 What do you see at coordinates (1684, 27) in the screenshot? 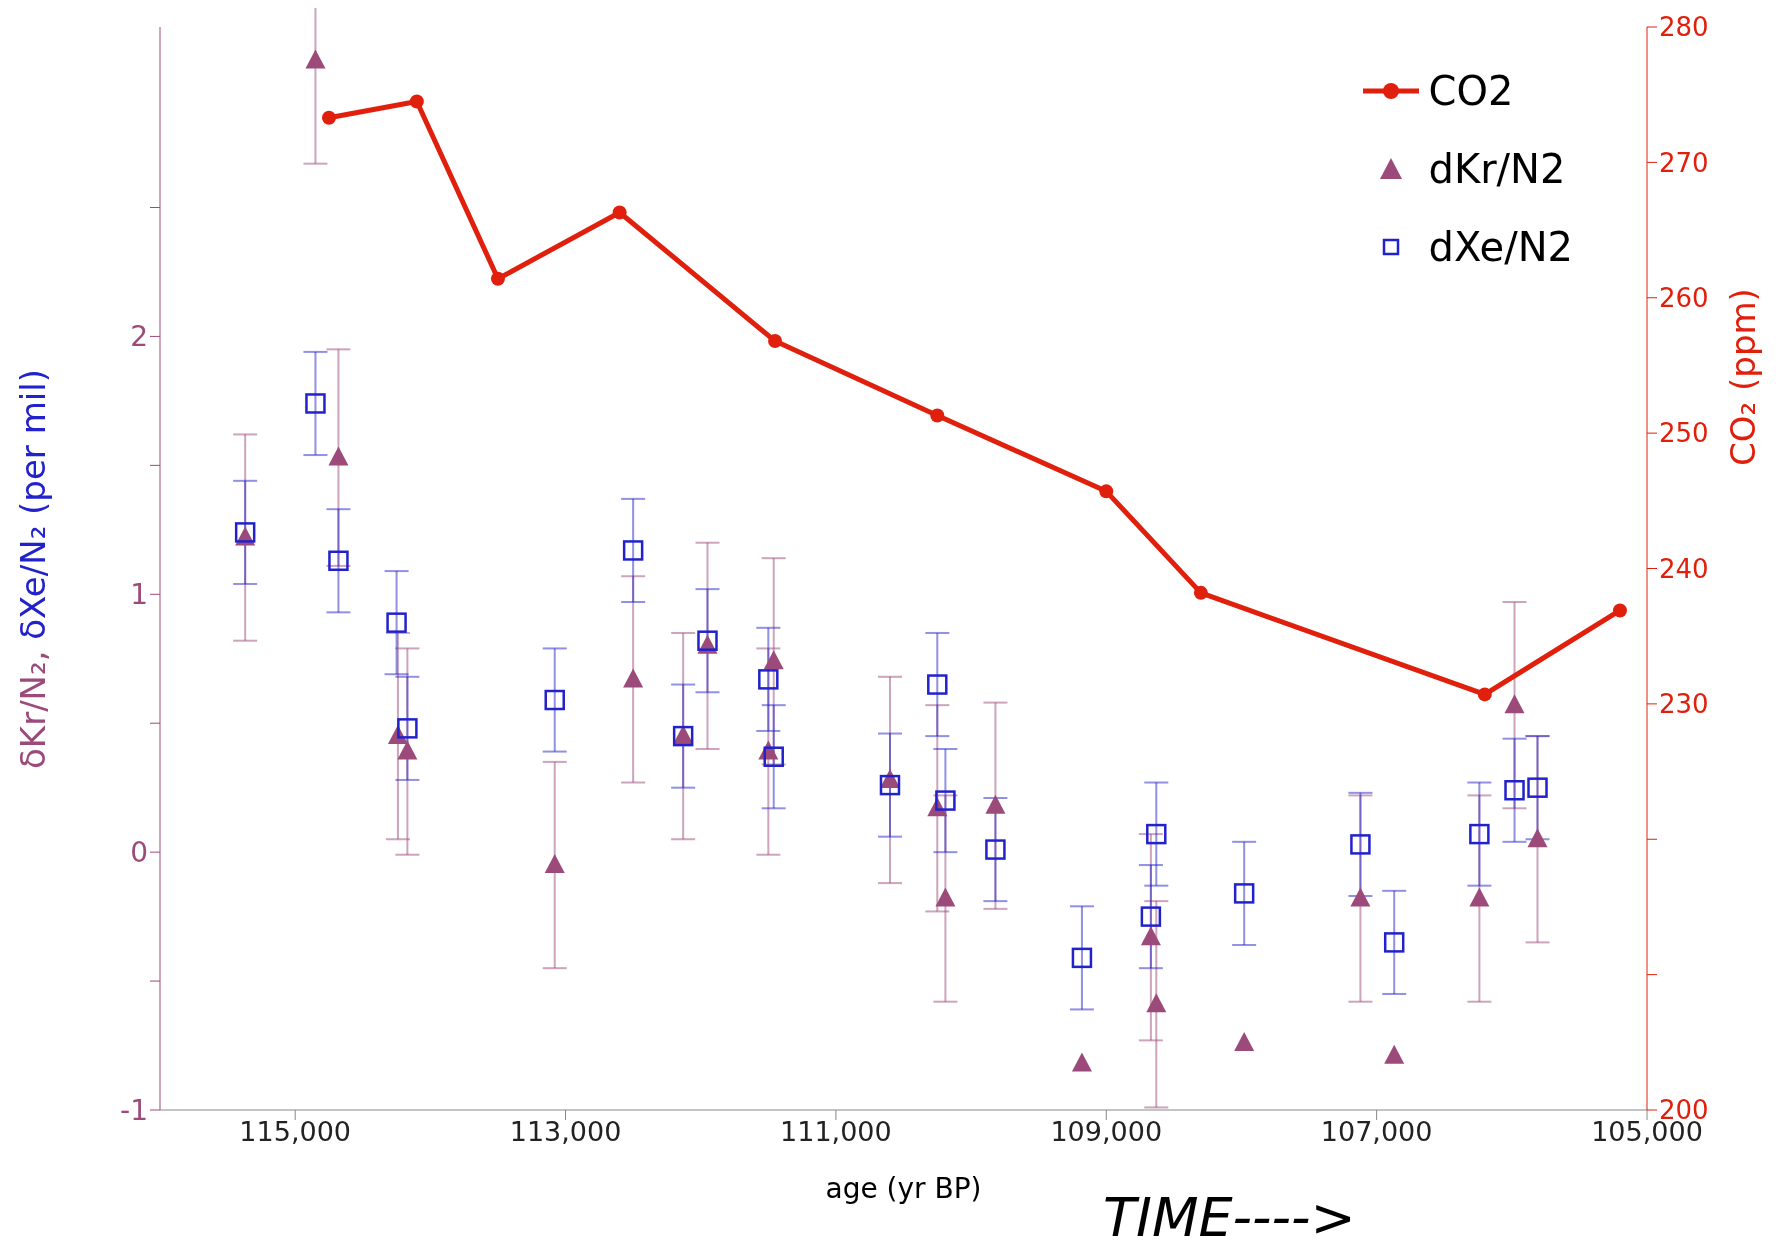
I see `y2-tick-label: 280` at bounding box center [1684, 27].